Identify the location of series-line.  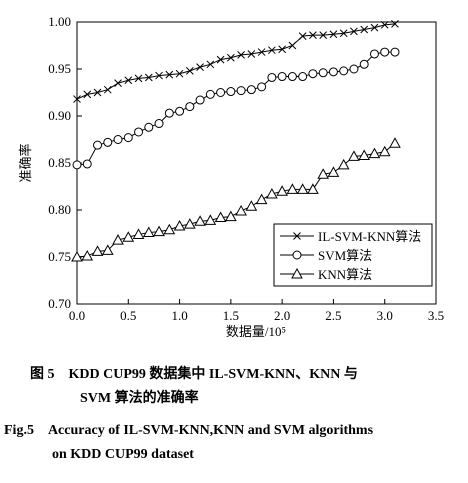
(236, 61).